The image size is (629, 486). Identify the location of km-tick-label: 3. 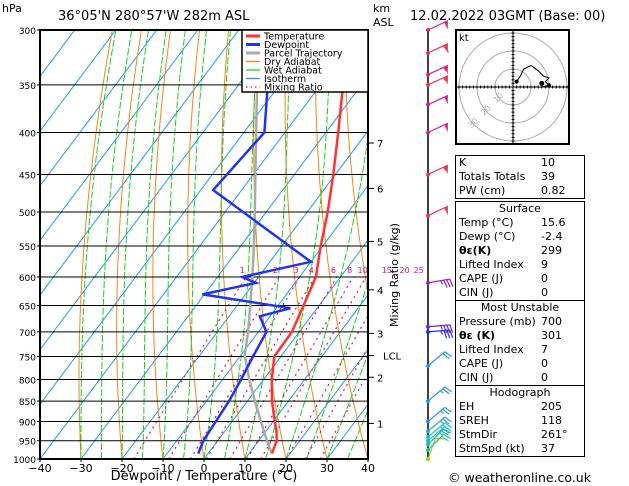
(380, 334).